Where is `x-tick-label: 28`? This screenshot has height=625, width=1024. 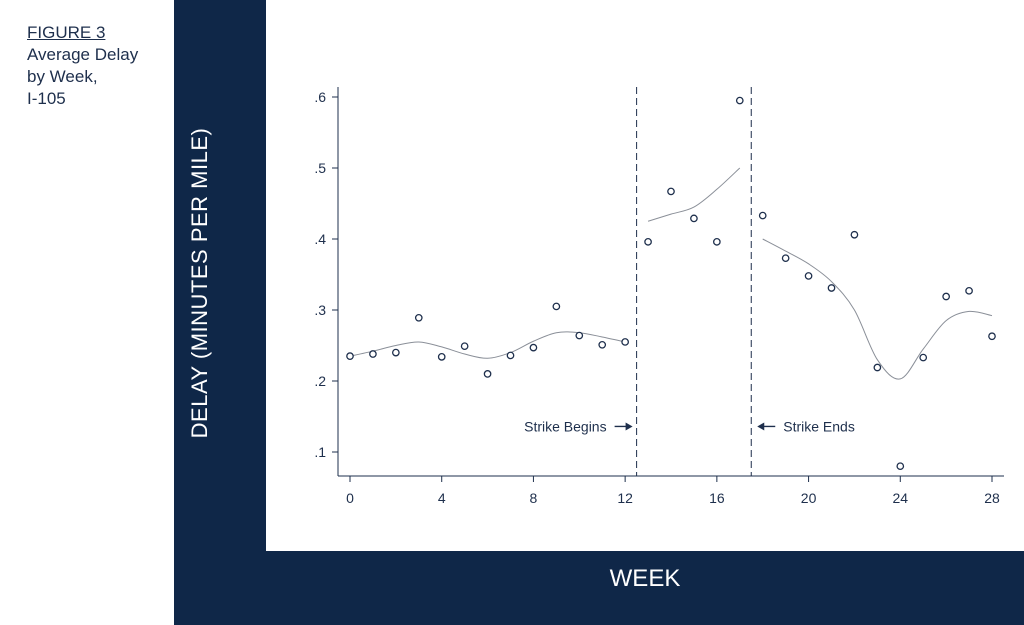 x-tick-label: 28 is located at coordinates (992, 498).